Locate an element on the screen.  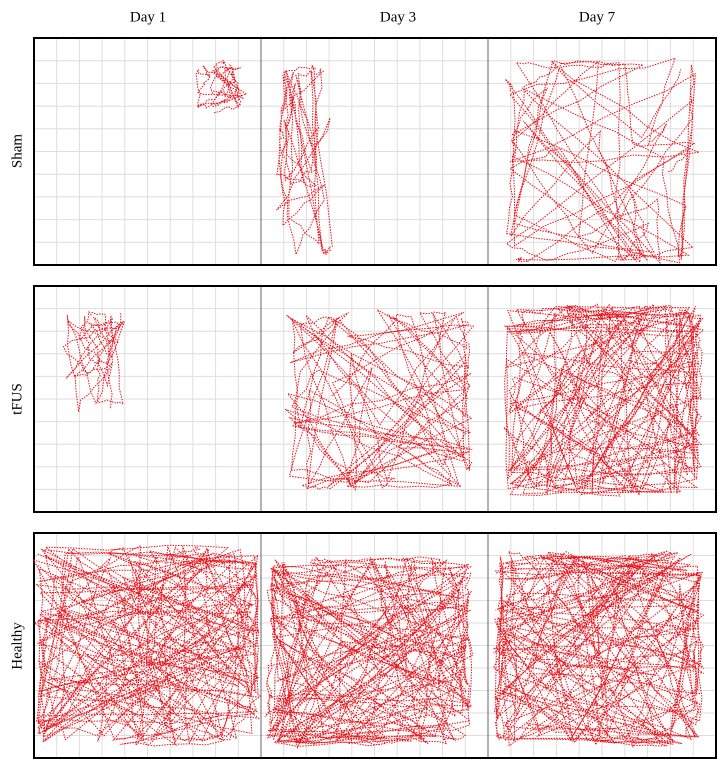
column-header: Day 1 is located at coordinates (148, 17).